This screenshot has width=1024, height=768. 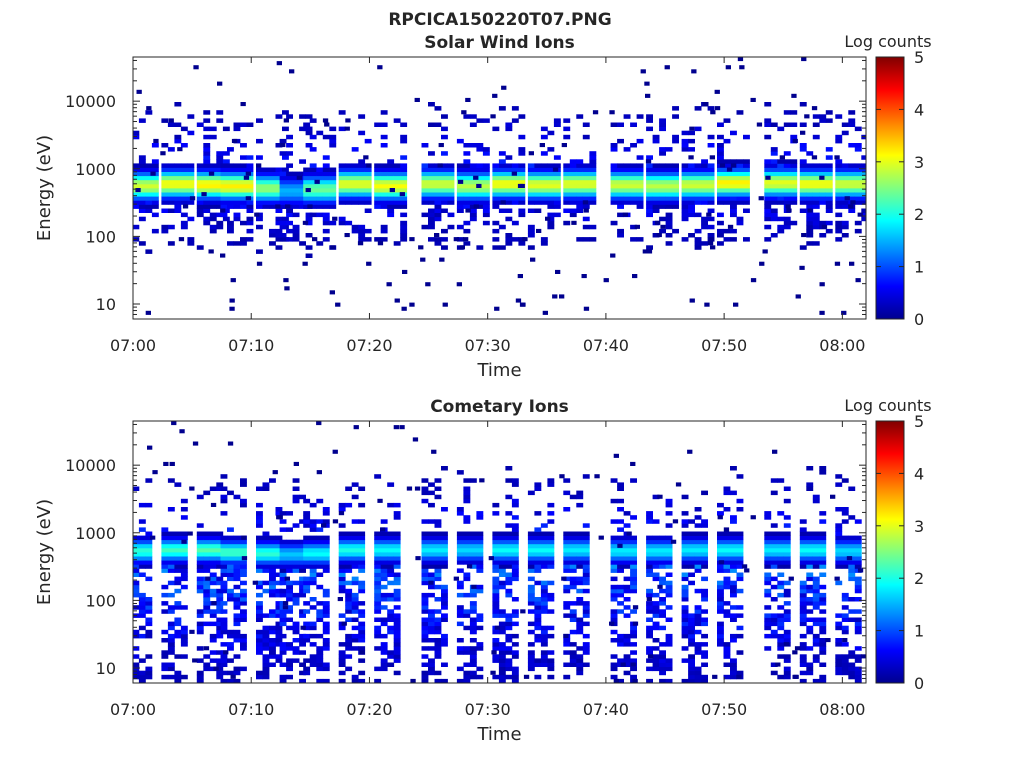 I want to click on colorbar-scale, so click(x=890, y=552).